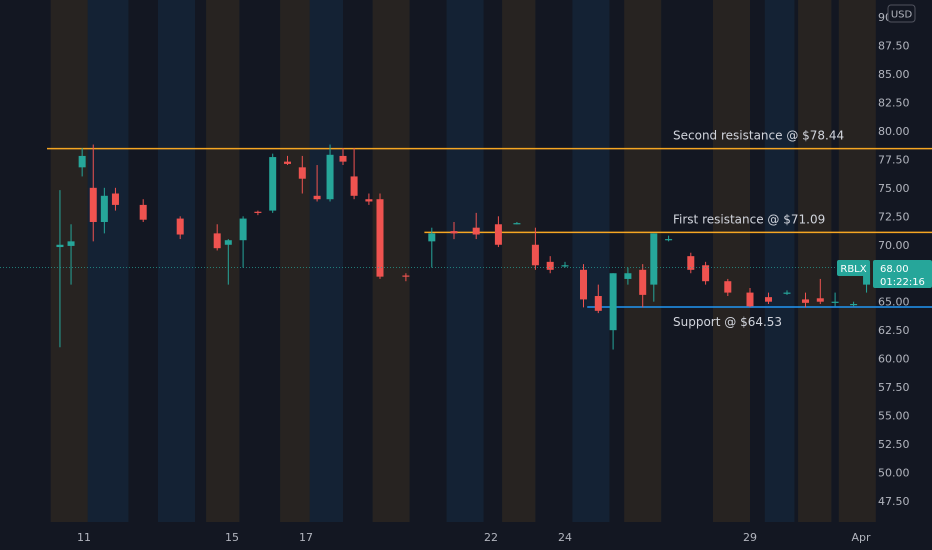 The height and width of the screenshot is (550, 932). What do you see at coordinates (894, 302) in the screenshot?
I see `y-tick-10: 65.00` at bounding box center [894, 302].